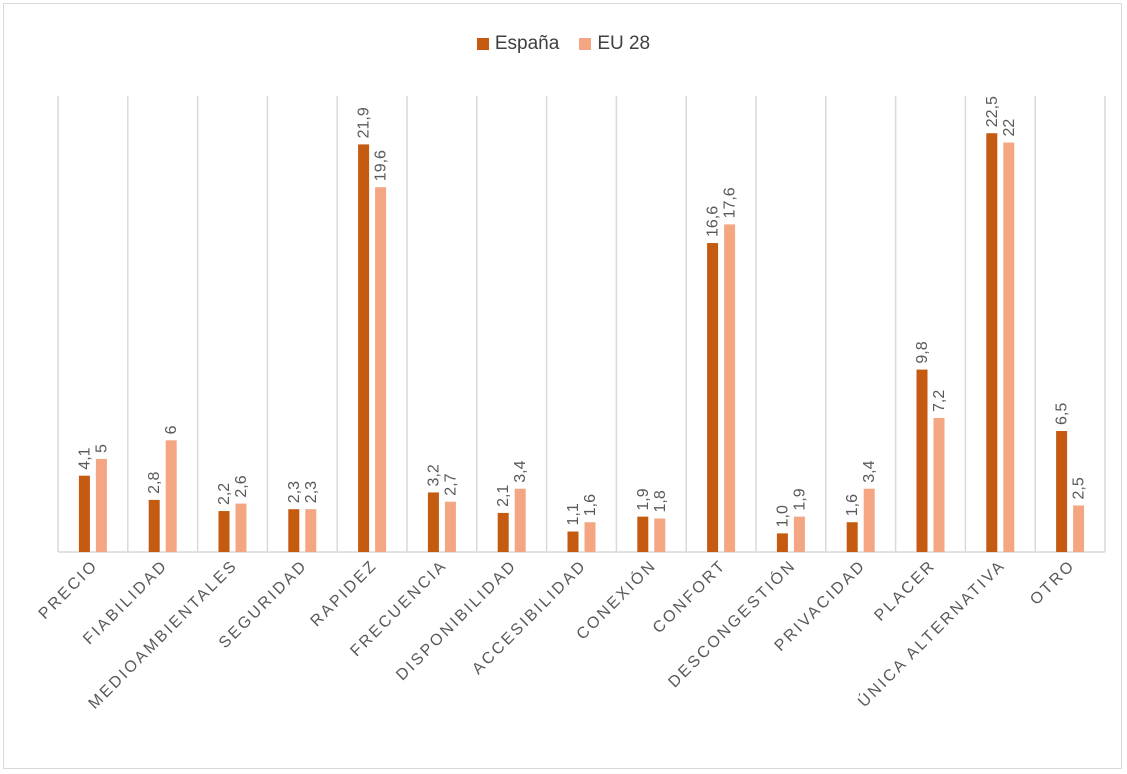 This screenshot has width=1127, height=774. I want to click on data-label-eu28: 2,7, so click(450, 484).